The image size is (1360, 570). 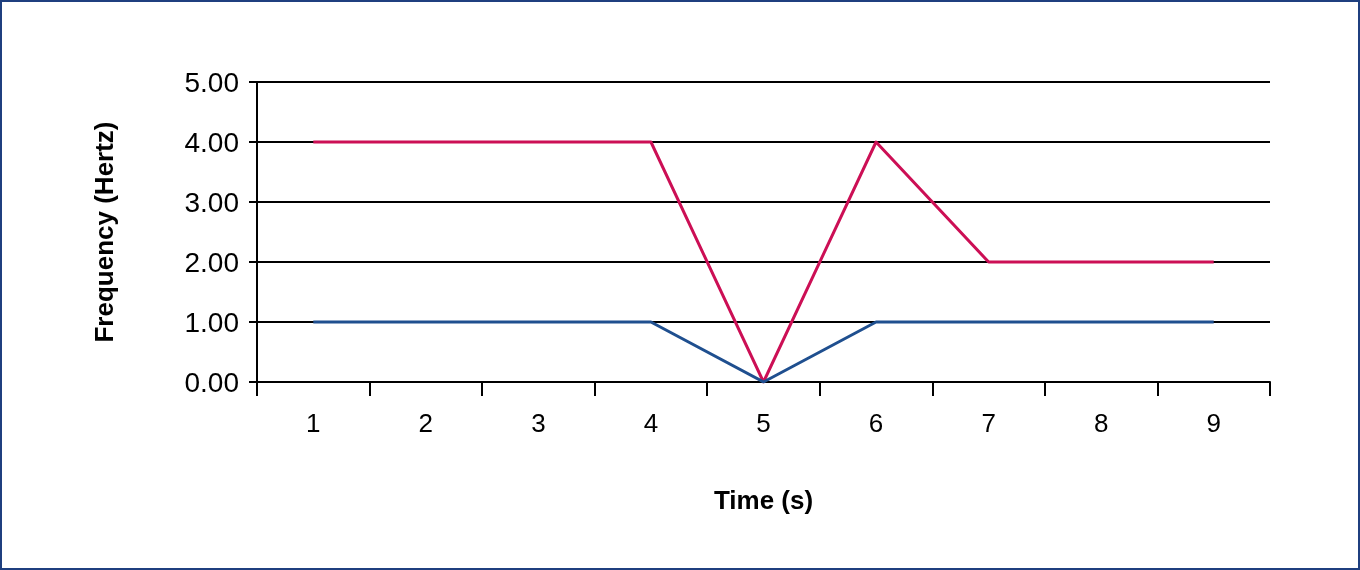 I want to click on x-tick-label: 2, so click(x=426, y=423).